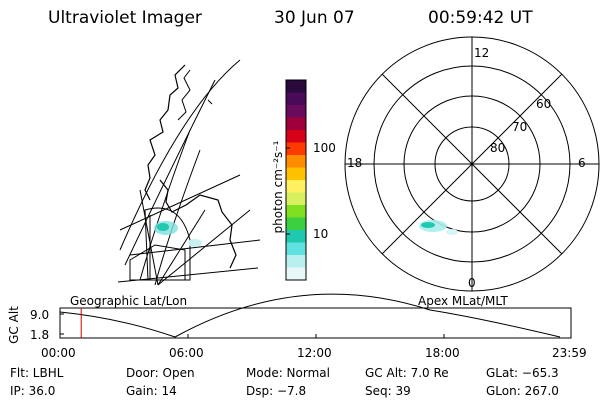  I want to click on info-gain: Gain: 14, so click(151, 391).